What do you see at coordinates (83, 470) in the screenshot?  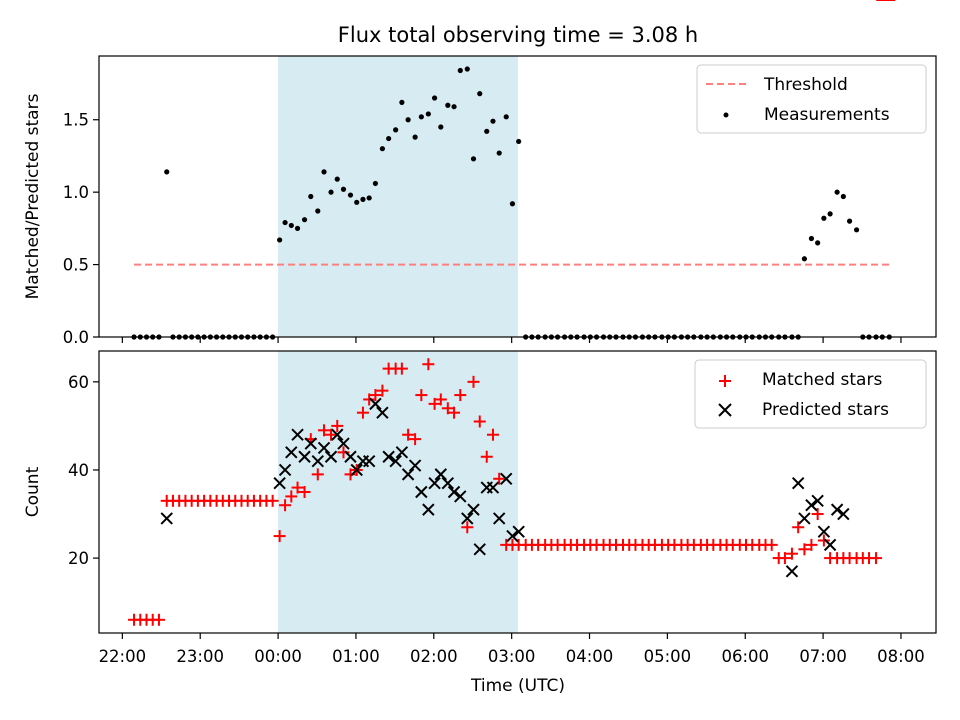 I see `count-y-axis: 20 40 60` at bounding box center [83, 470].